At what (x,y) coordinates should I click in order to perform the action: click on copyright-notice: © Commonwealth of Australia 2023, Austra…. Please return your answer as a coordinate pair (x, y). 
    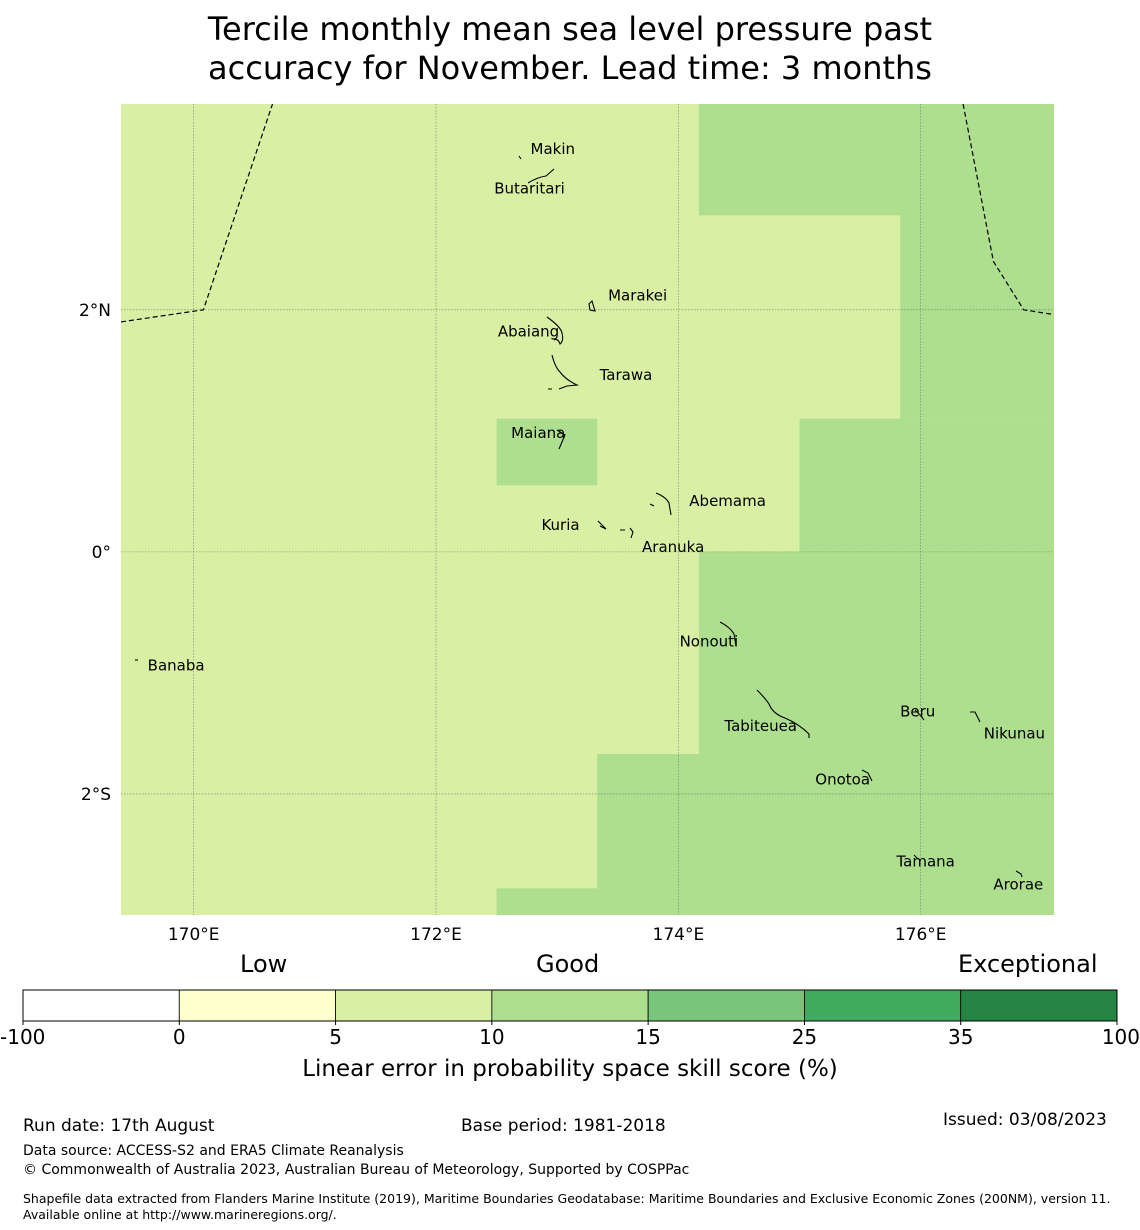
    Looking at the image, I should click on (356, 1170).